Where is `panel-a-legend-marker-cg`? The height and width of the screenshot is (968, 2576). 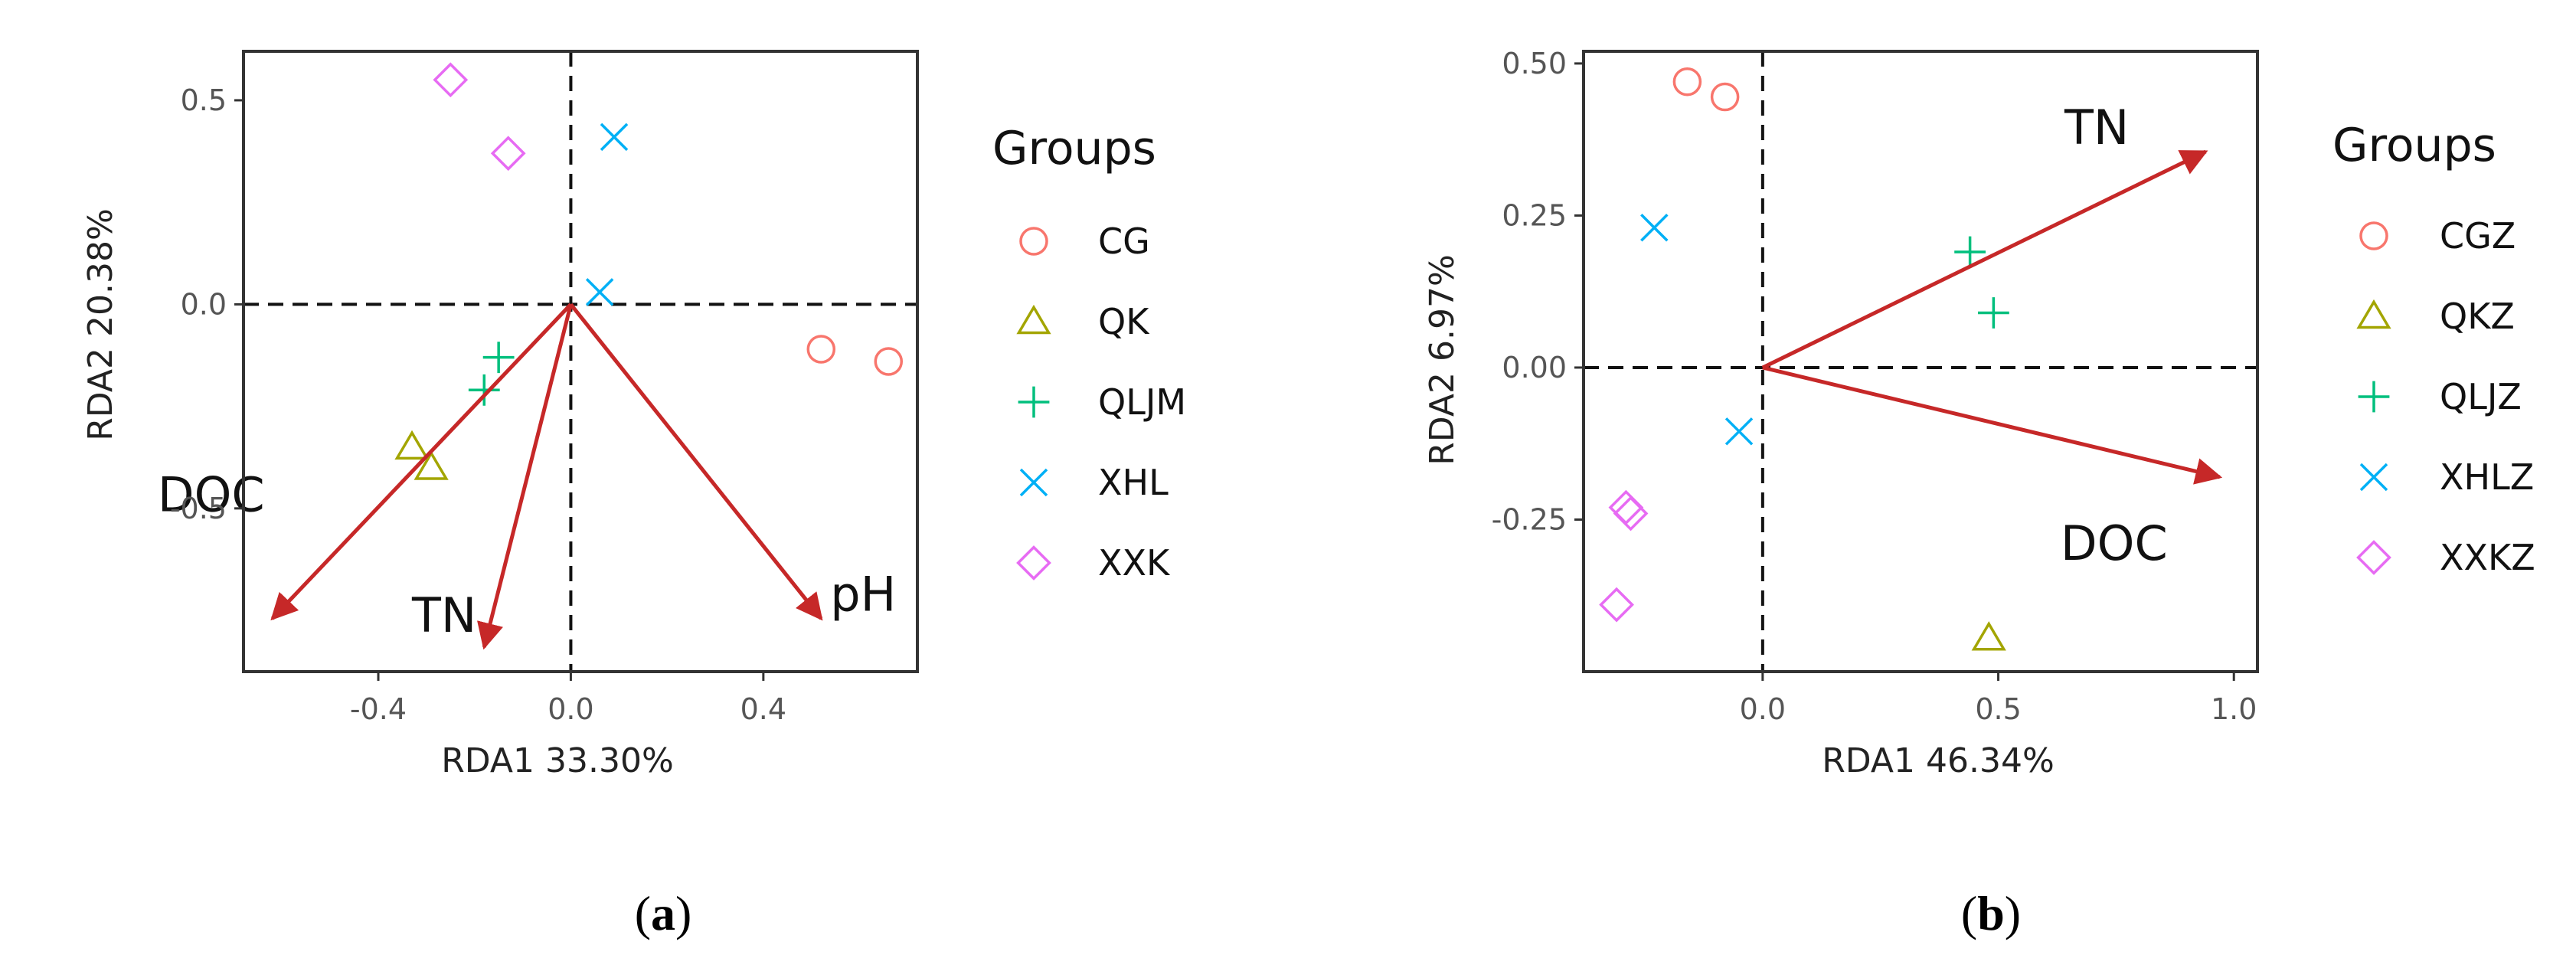 panel-a-legend-marker-cg is located at coordinates (1033, 242).